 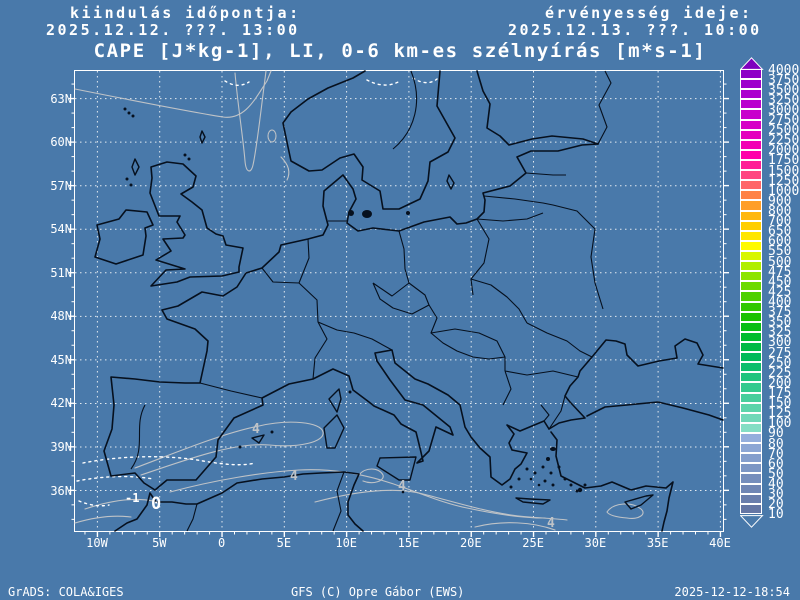 What do you see at coordinates (784, 100) in the screenshot?
I see `colorbar-tick-label: 3250` at bounding box center [784, 100].